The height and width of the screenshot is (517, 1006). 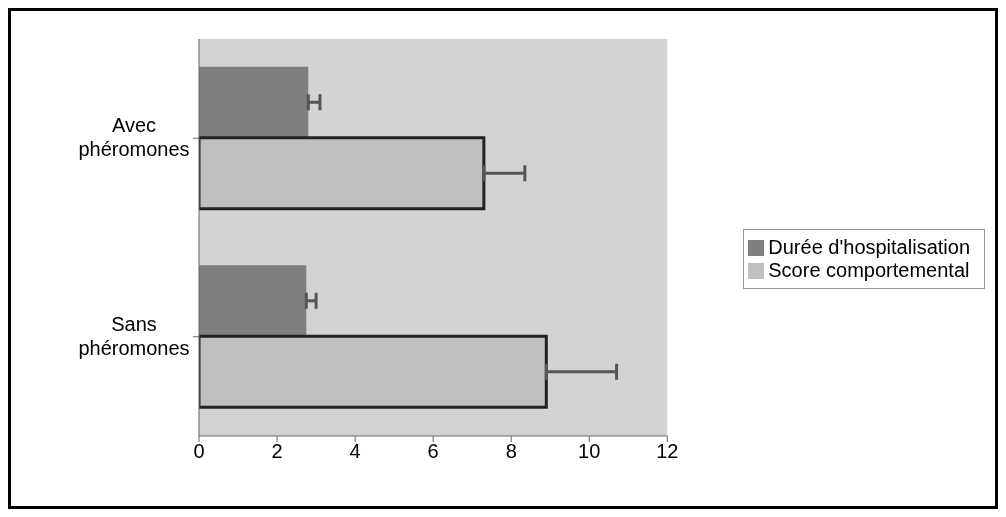 I want to click on legend-label: Score comportemental, so click(x=869, y=269).